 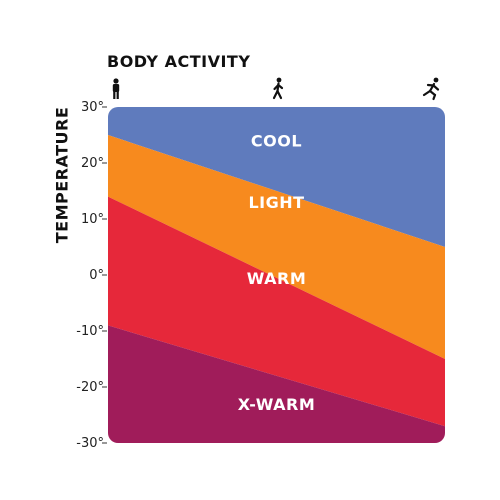 I want to click on x-axis-title: BODY ACTIVITY, so click(x=179, y=61).